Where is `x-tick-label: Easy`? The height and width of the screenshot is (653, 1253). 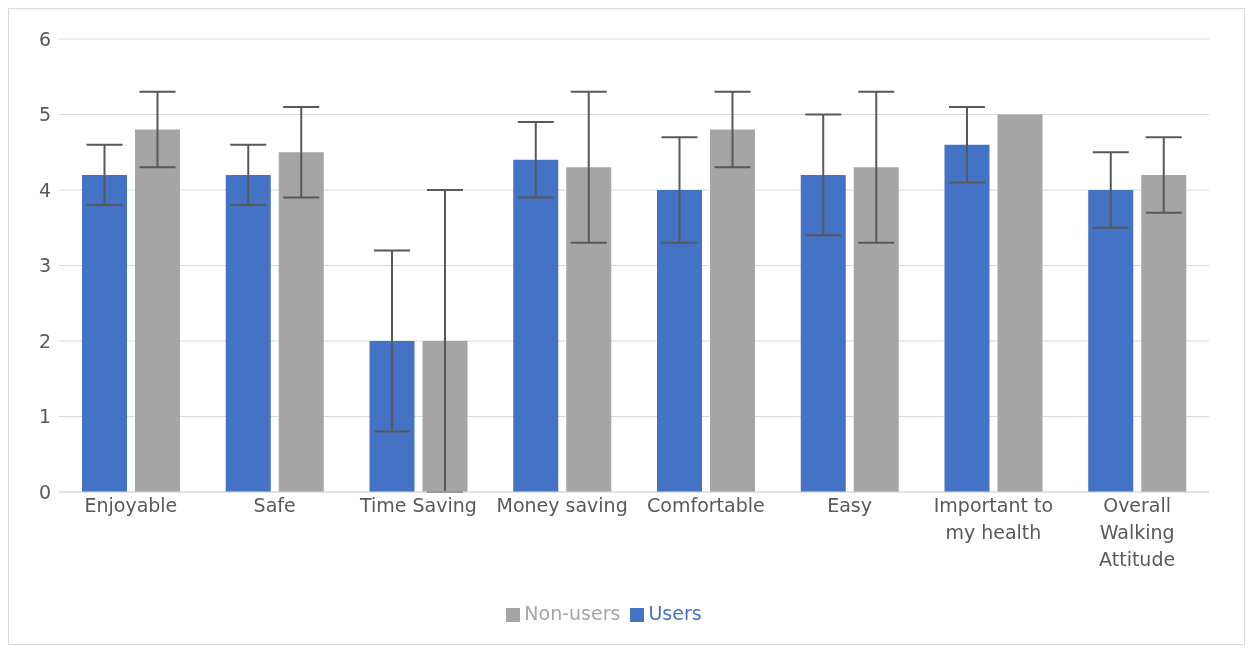
x-tick-label: Easy is located at coordinates (850, 505).